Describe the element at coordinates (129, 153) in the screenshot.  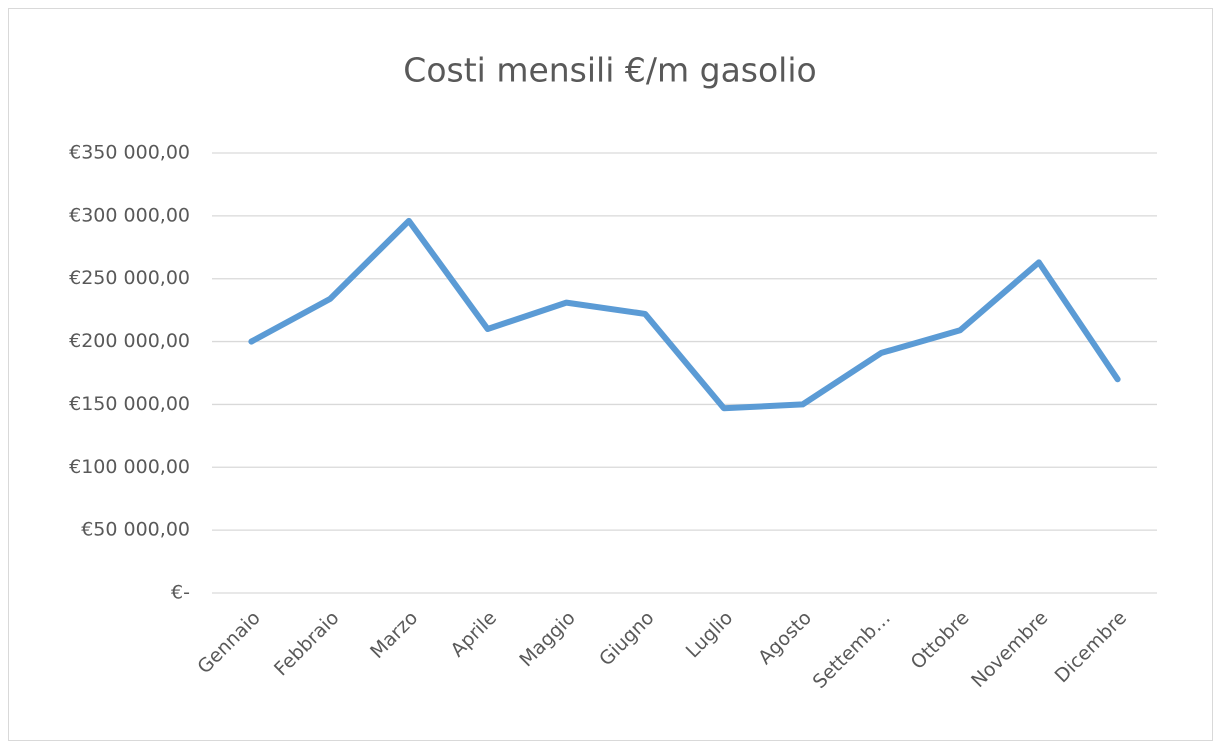
I see `y-tick-label: €350 000,00` at that location.